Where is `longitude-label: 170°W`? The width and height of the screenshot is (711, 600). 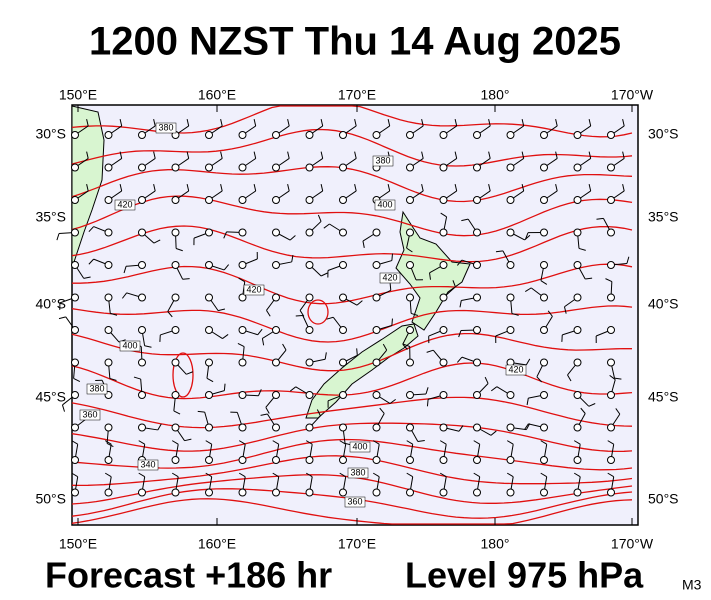 longitude-label: 170°W is located at coordinates (632, 544).